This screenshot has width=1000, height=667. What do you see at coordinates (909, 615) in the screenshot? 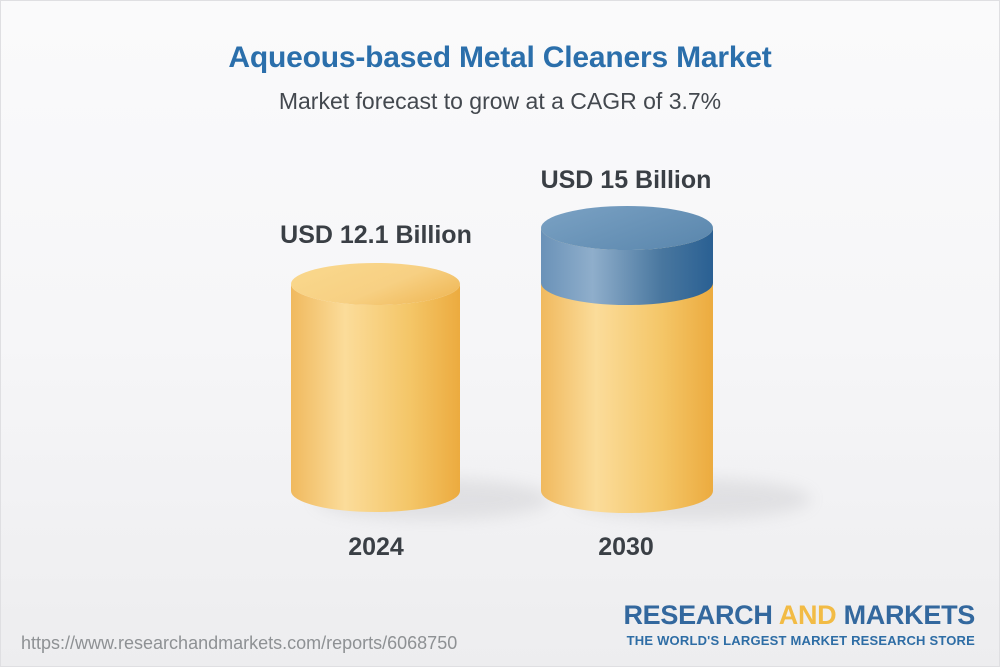
I see `logo-word-markets: MARKETS` at bounding box center [909, 615].